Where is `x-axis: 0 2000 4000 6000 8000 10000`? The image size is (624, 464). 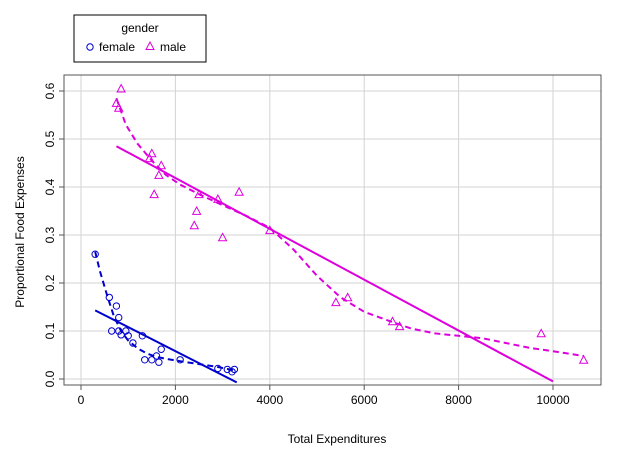 x-axis: 0 2000 4000 6000 8000 10000 is located at coordinates (324, 396).